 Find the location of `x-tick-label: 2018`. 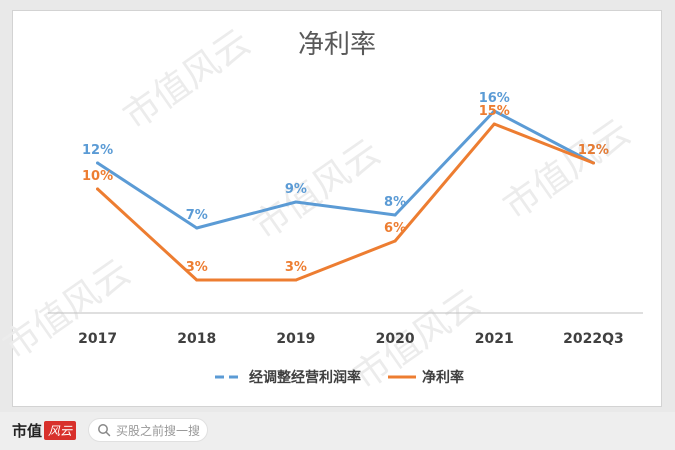

x-tick-label: 2018 is located at coordinates (196, 339).